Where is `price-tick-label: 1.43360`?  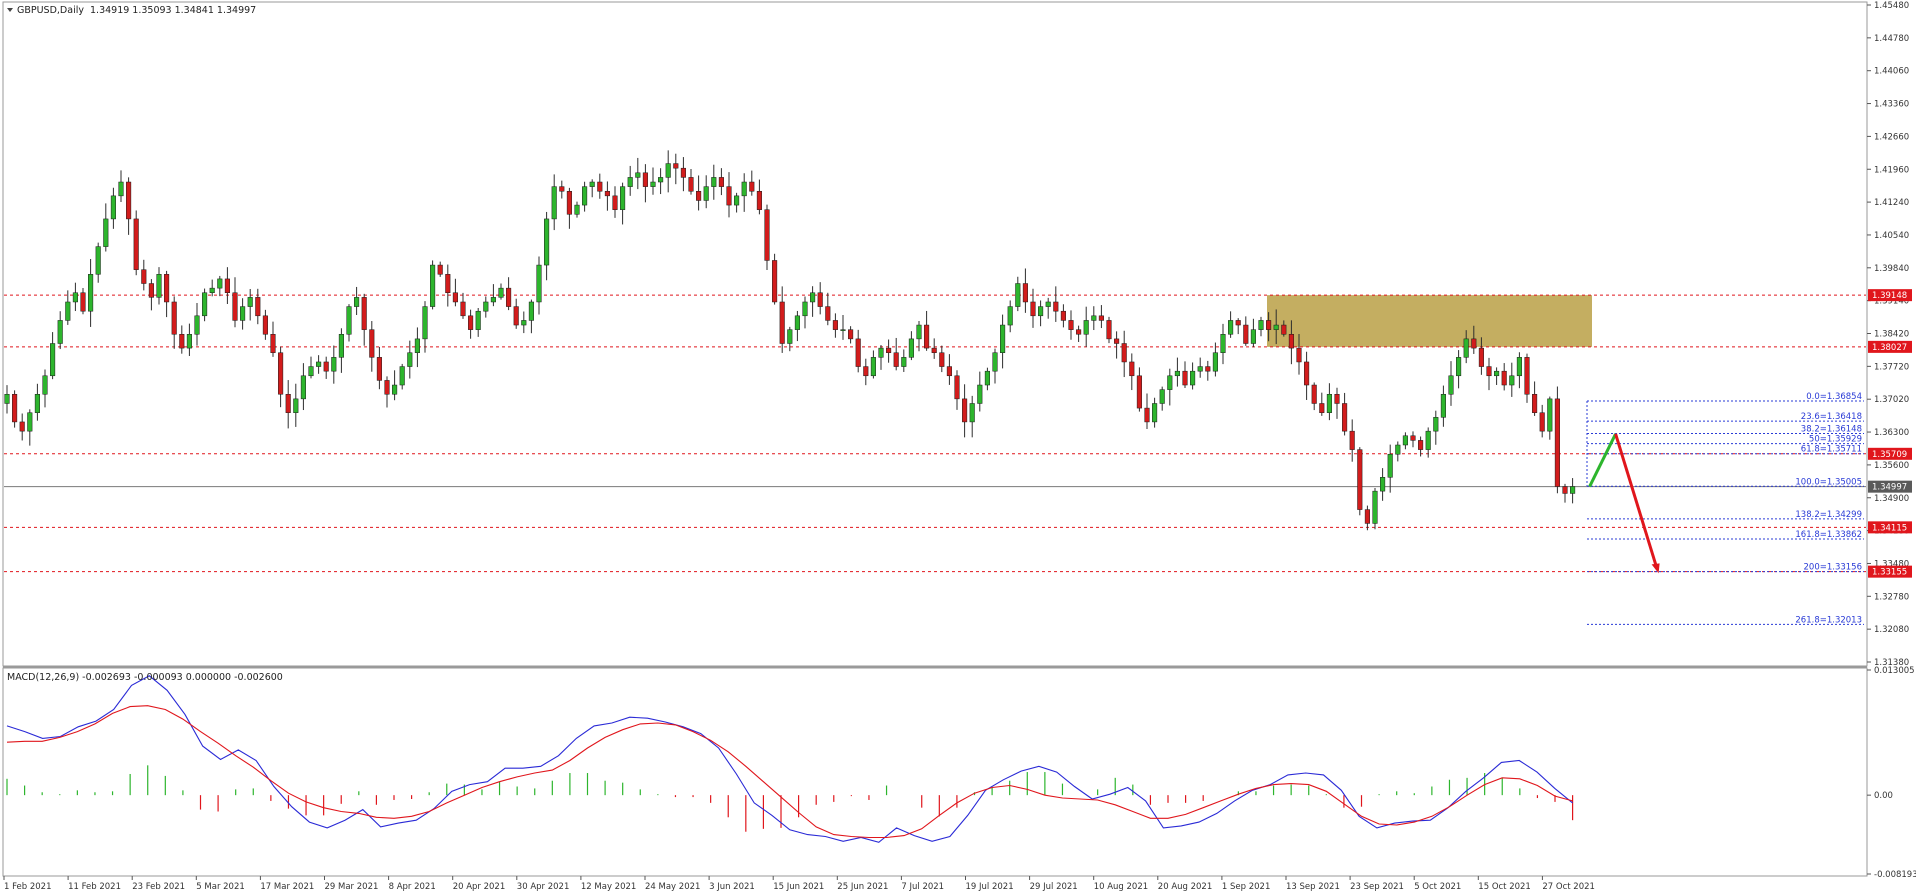
price-tick-label: 1.43360 is located at coordinates (1891, 105).